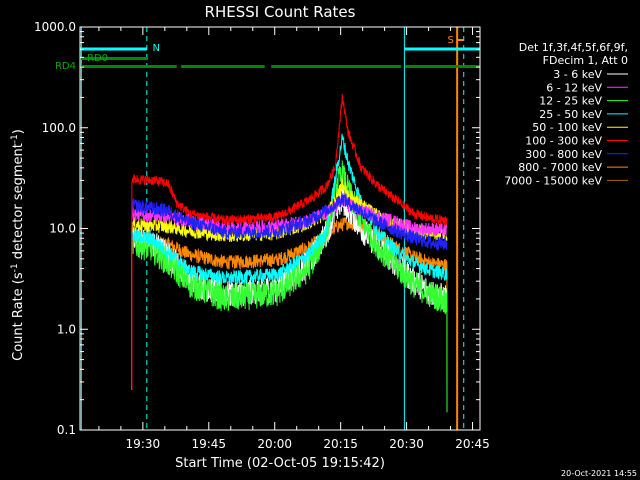  I want to click on y-axis-title-sup2: -1, so click(15, 138).